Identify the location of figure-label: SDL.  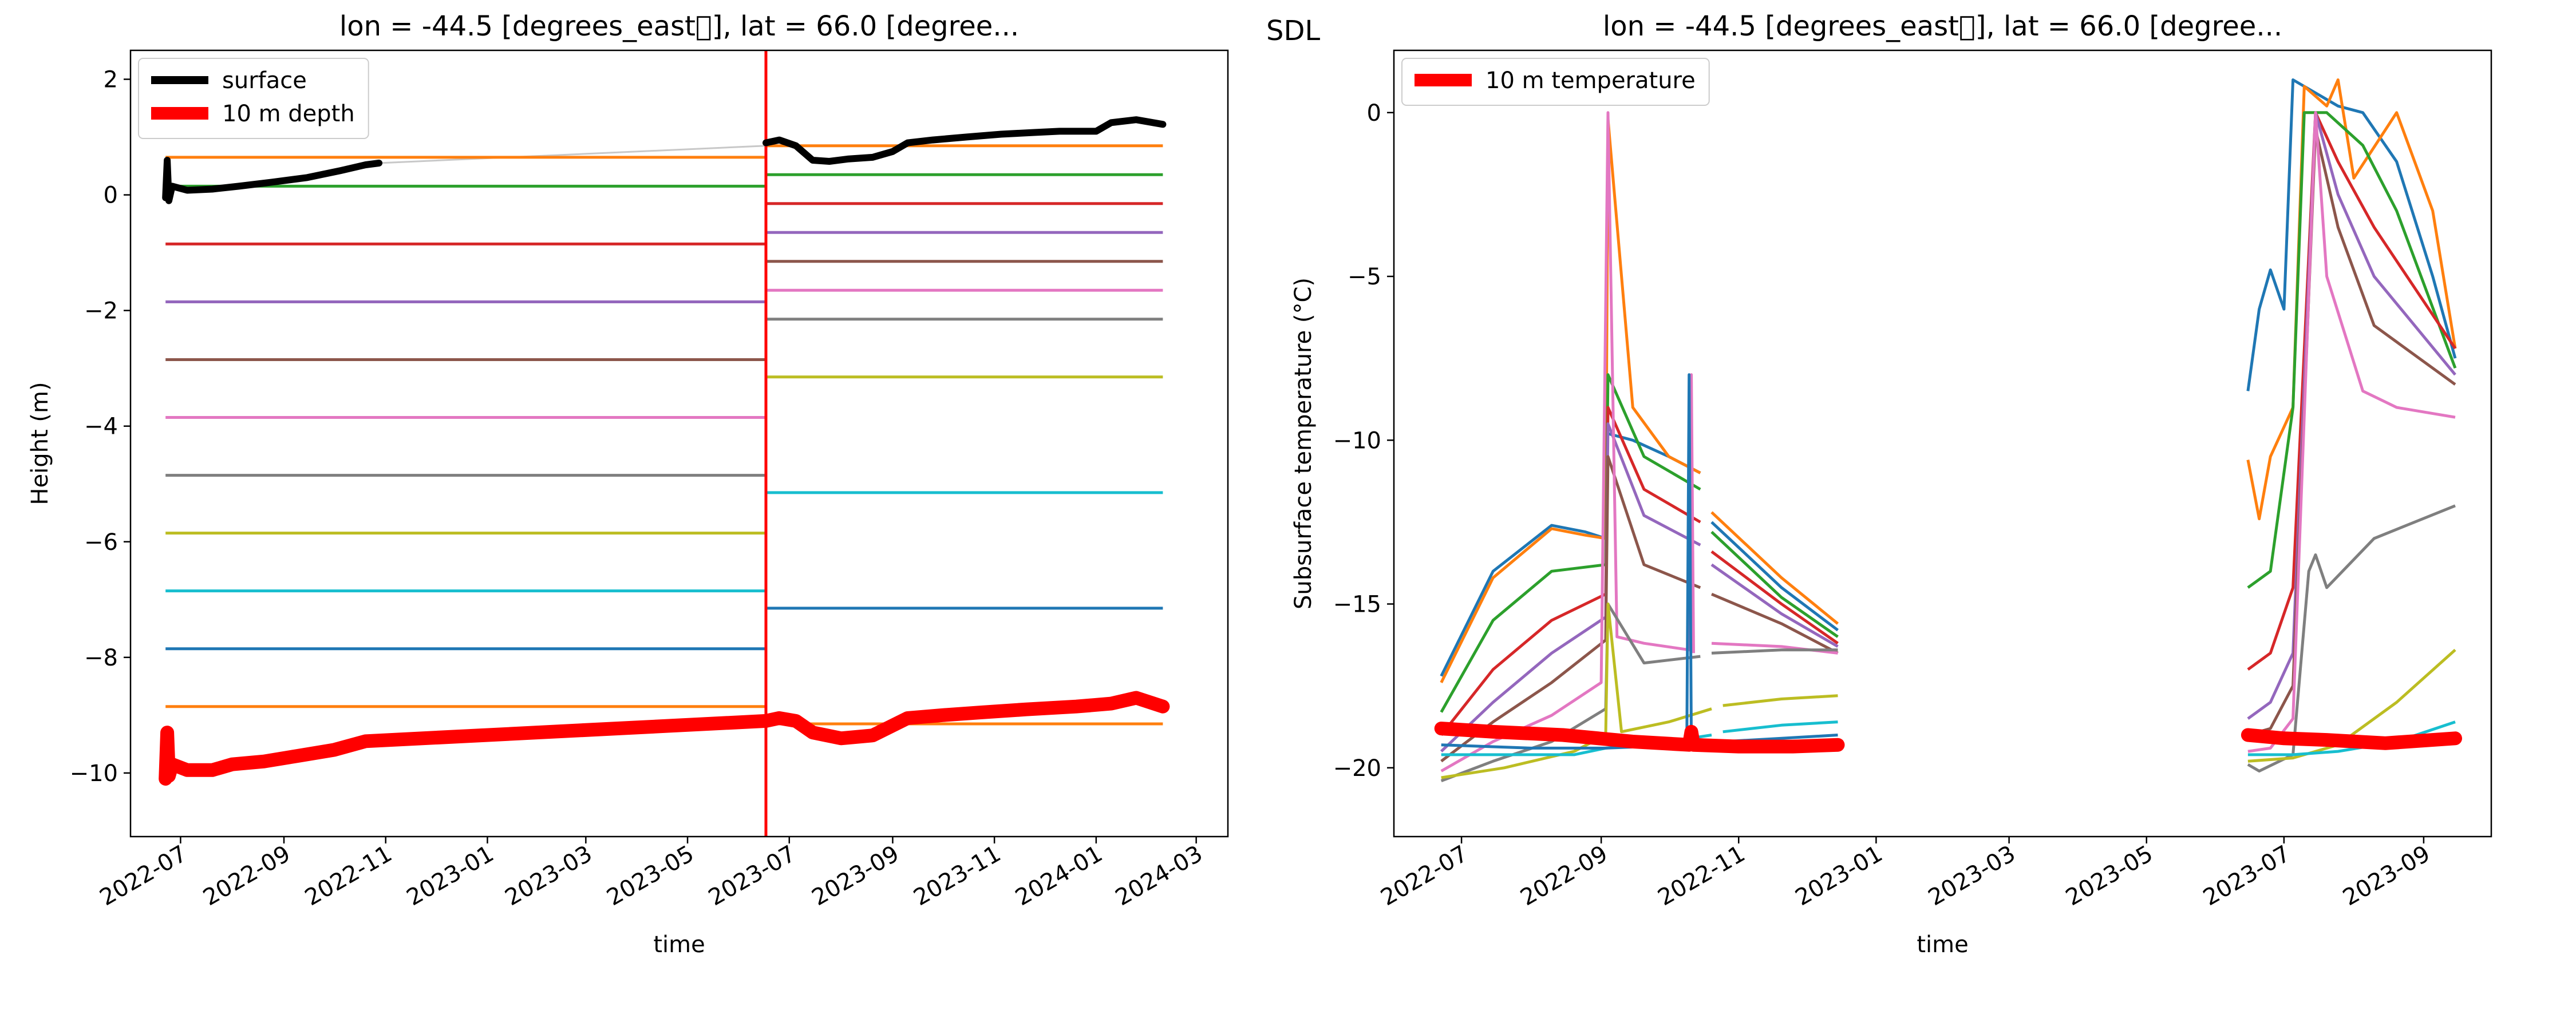
(1293, 31).